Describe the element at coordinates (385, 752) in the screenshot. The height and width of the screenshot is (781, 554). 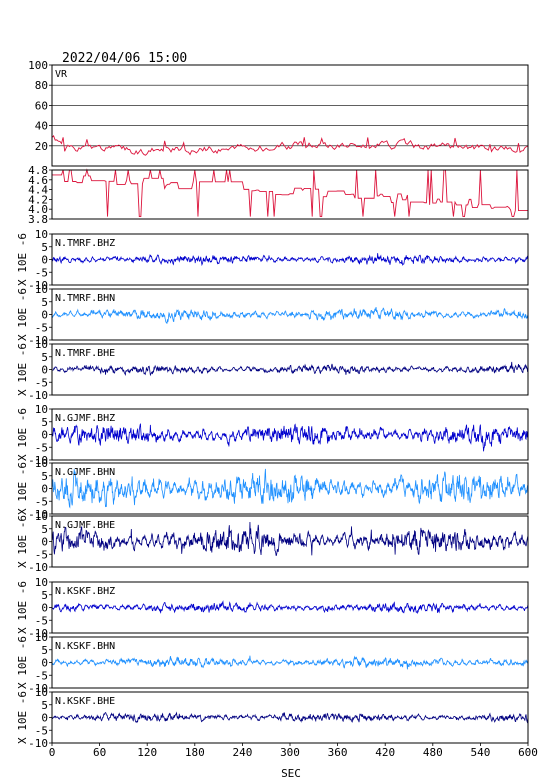
I see `x-tick-label: 420` at that location.